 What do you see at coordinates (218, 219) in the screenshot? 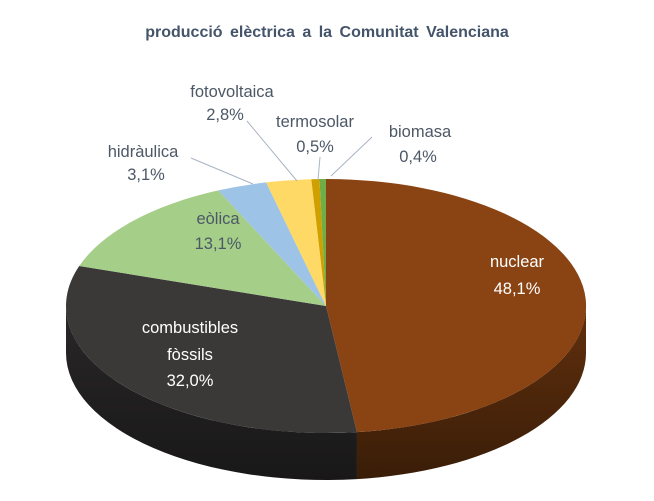
I see `slice-label-eo-lica: eòlica` at bounding box center [218, 219].